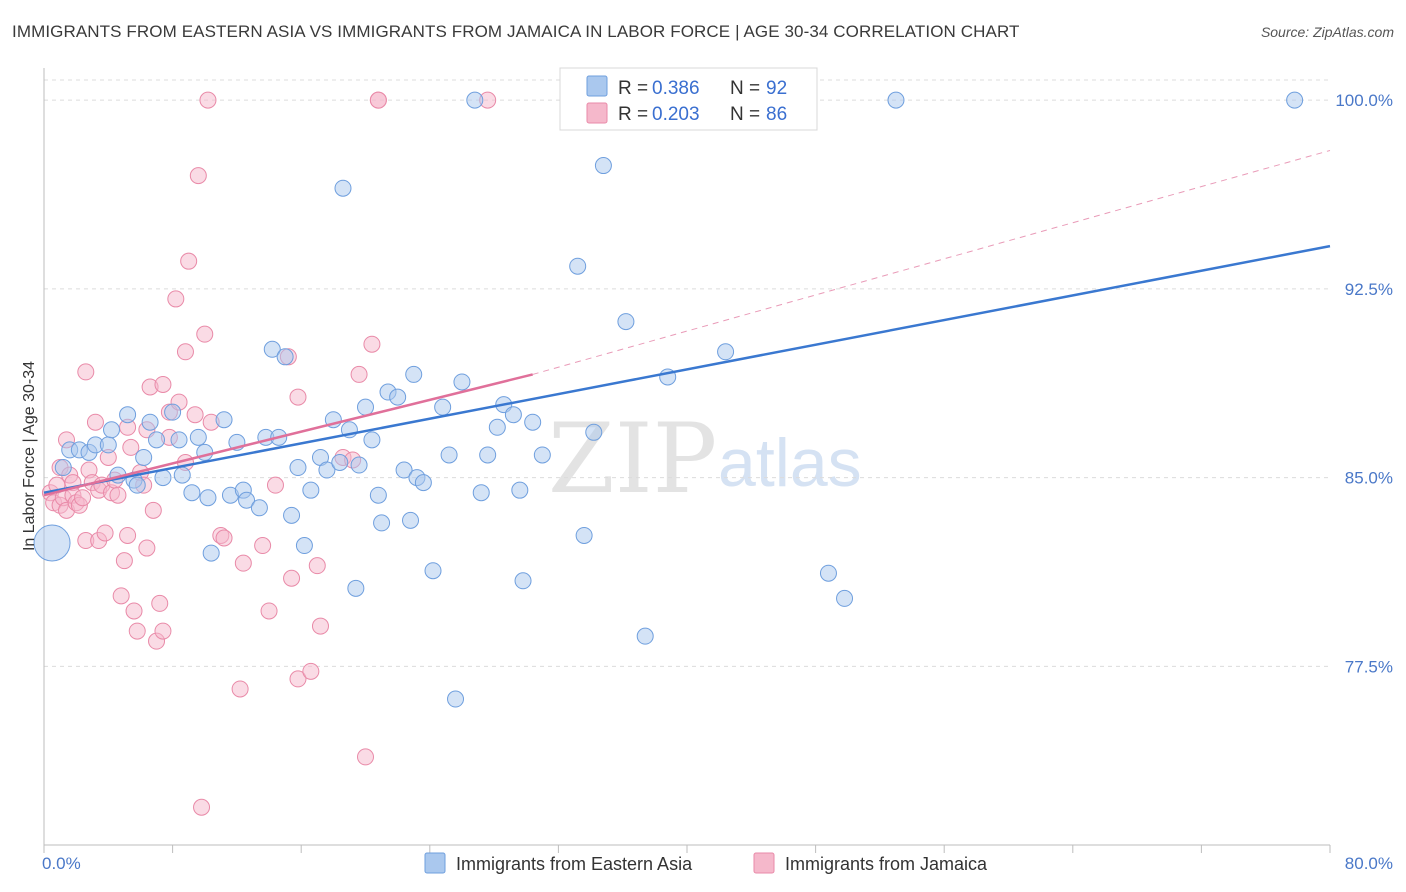 Image resolution: width=1406 pixels, height=892 pixels. I want to click on y-axis-label: In Labor Force | Age 30-34, so click(29, 456).